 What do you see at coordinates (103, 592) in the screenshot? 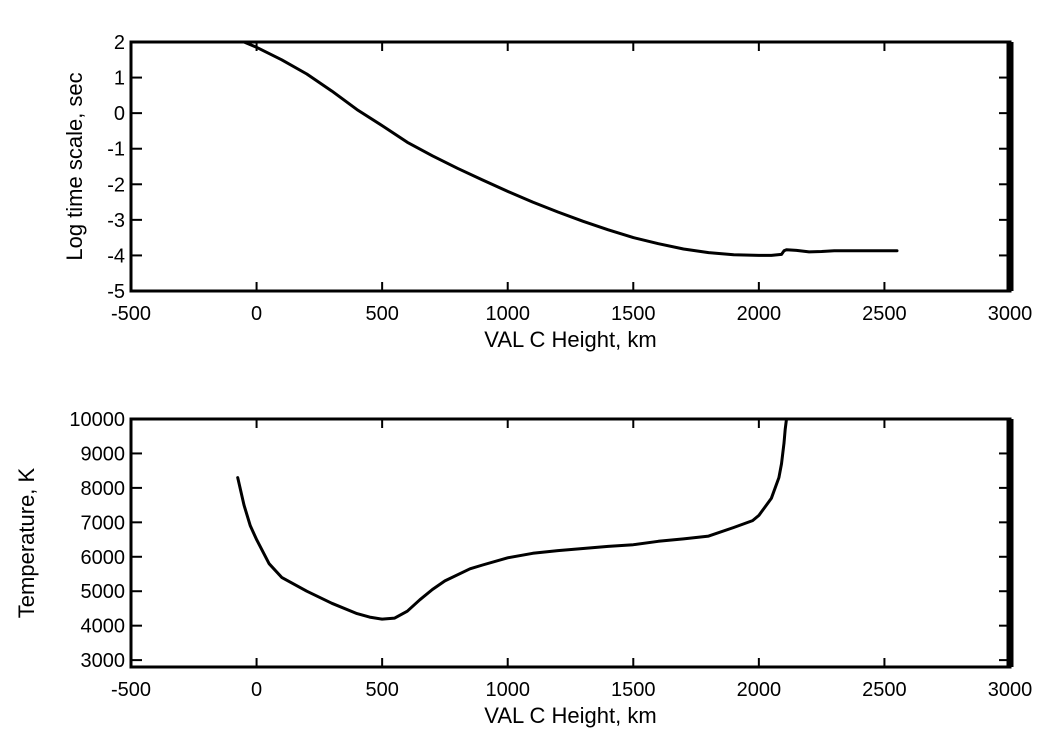
I see `y-tick-label: 5000` at bounding box center [103, 592].